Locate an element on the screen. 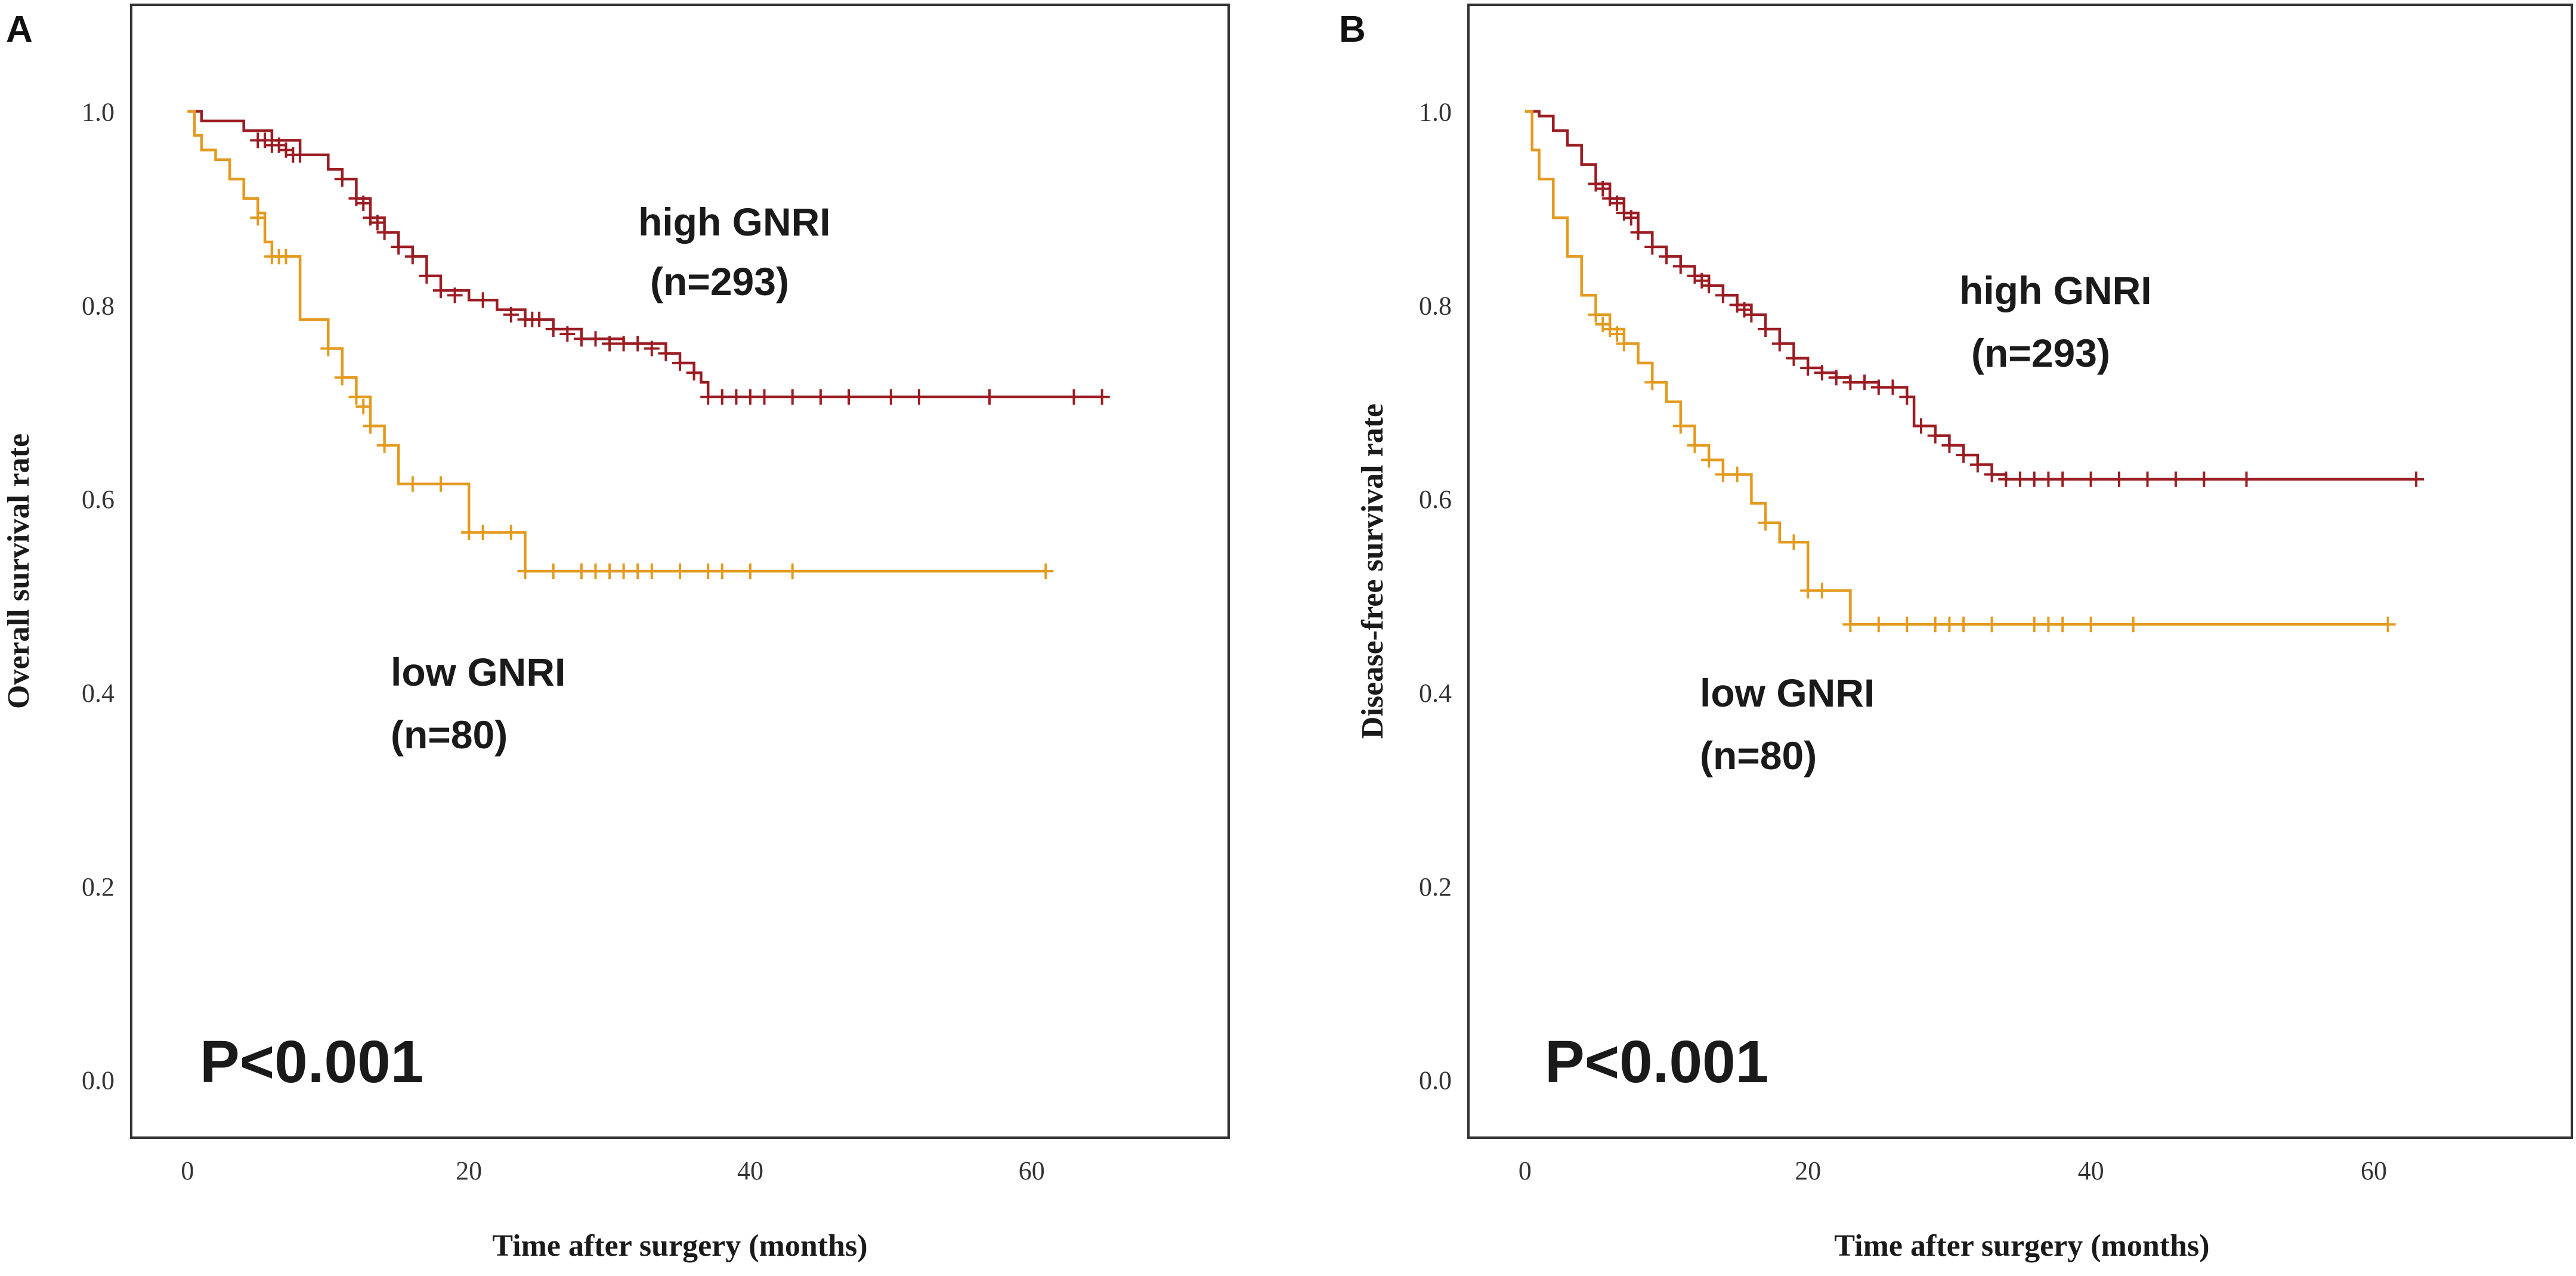  high-gnri-n-a: (n=293) is located at coordinates (719, 281).